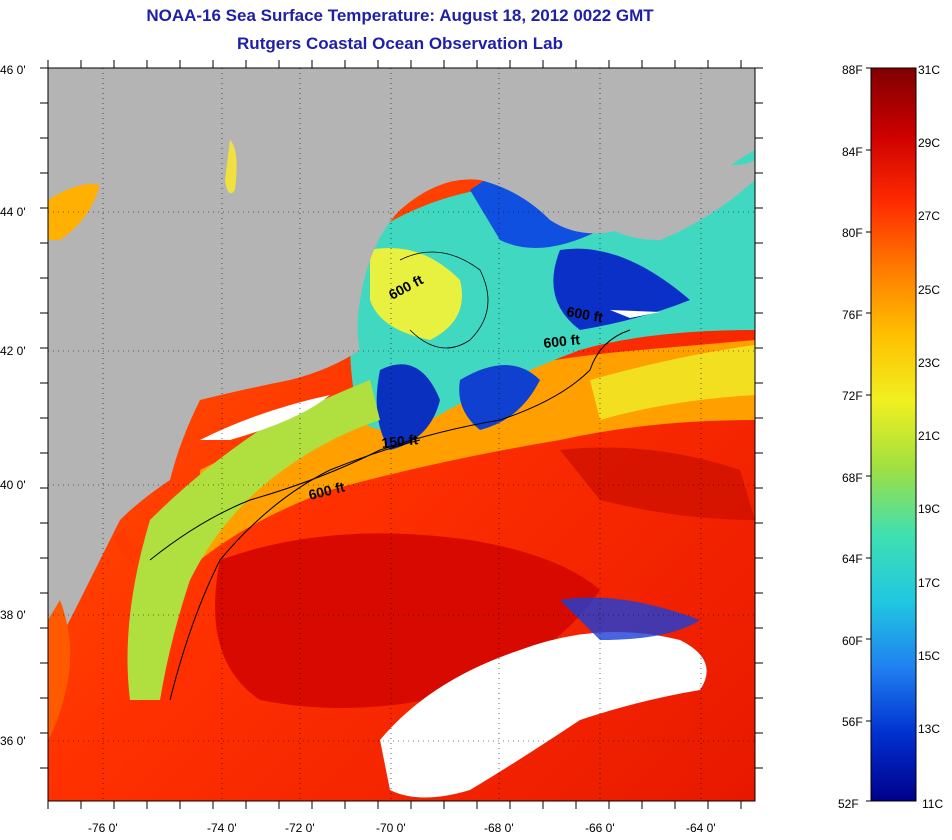  I want to click on gulf-of-maine-yellow, so click(416, 294).